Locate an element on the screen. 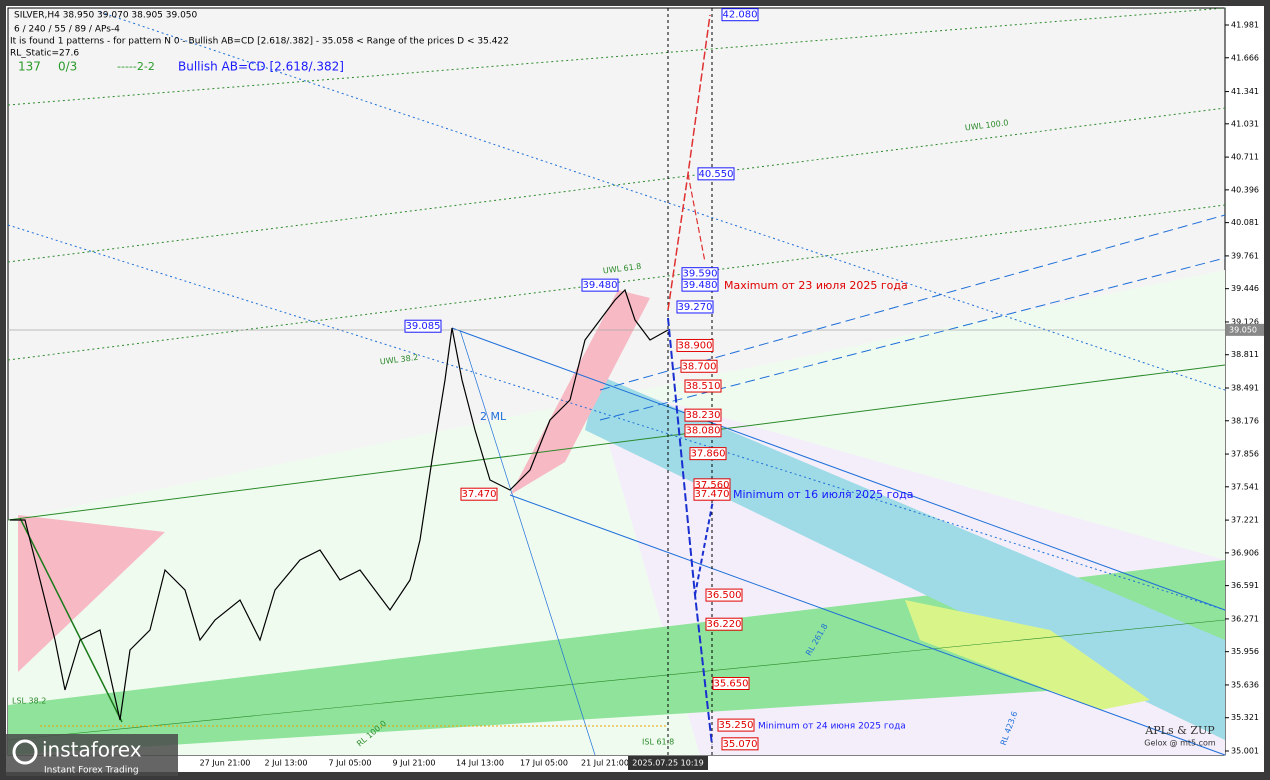 The image size is (1270, 780). price-tick-label: 39.446 is located at coordinates (1245, 288).